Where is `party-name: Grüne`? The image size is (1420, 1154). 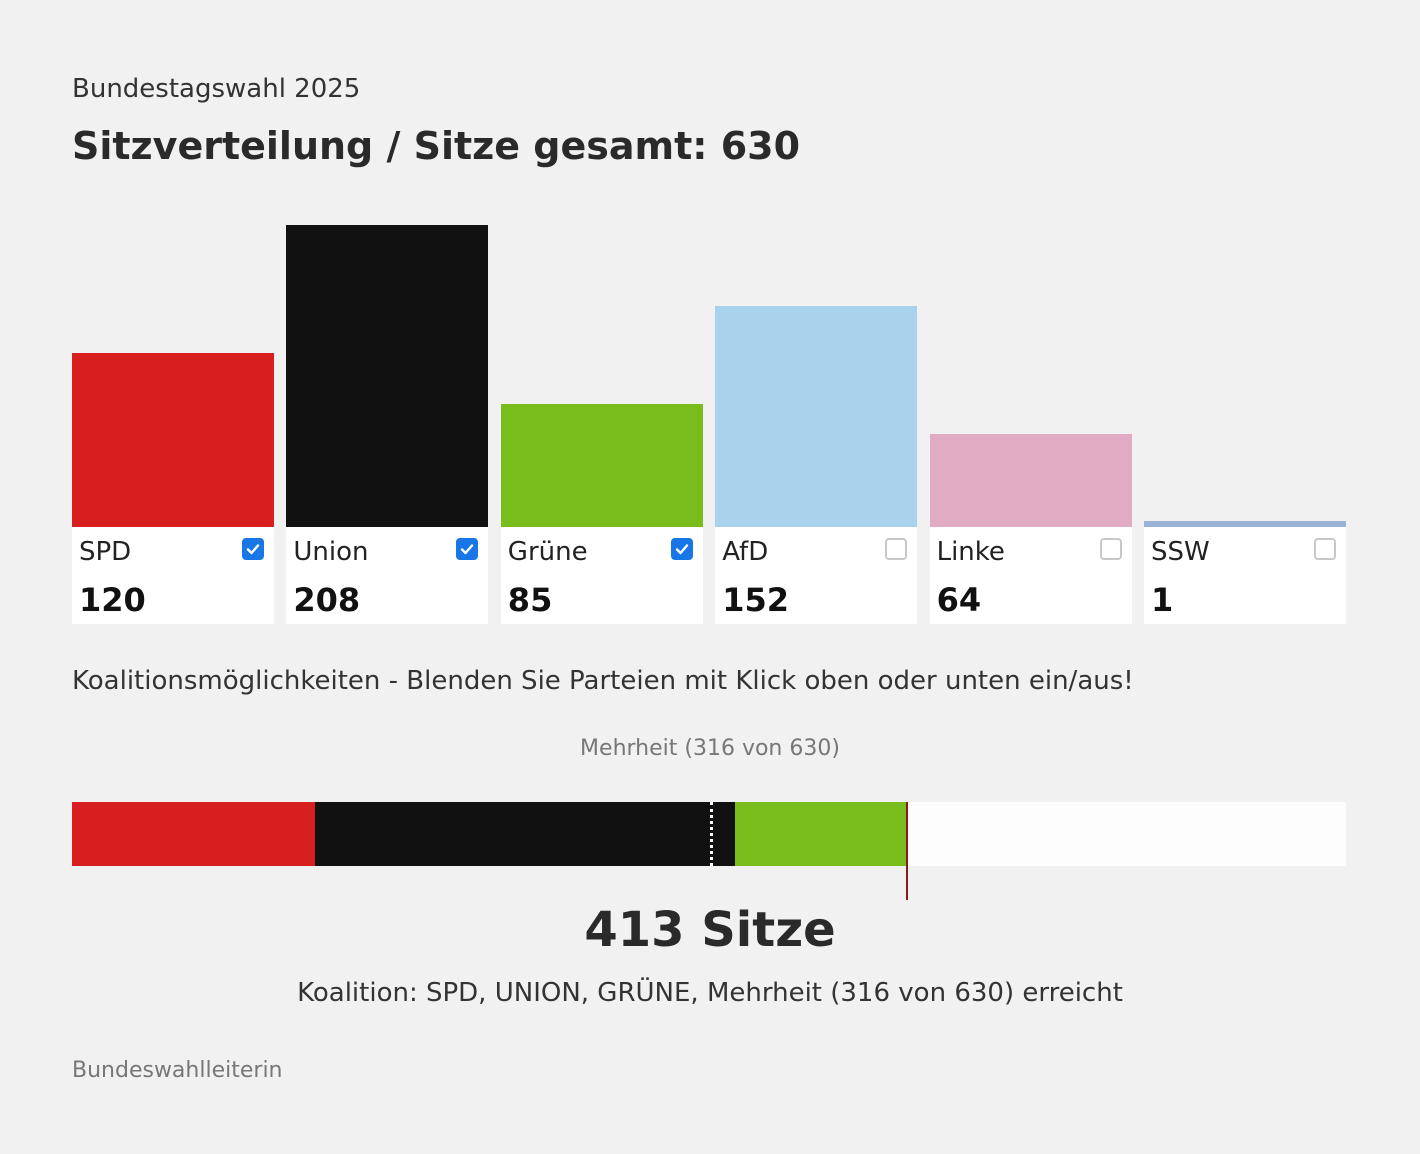 party-name: Grüne is located at coordinates (547, 552).